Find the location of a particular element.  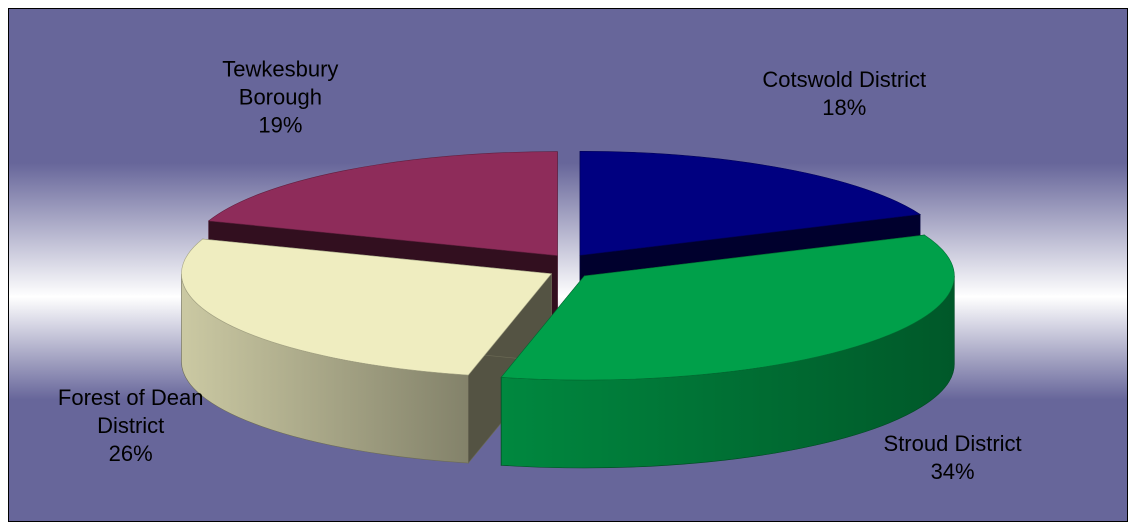

slice-name: Borough is located at coordinates (280, 97).